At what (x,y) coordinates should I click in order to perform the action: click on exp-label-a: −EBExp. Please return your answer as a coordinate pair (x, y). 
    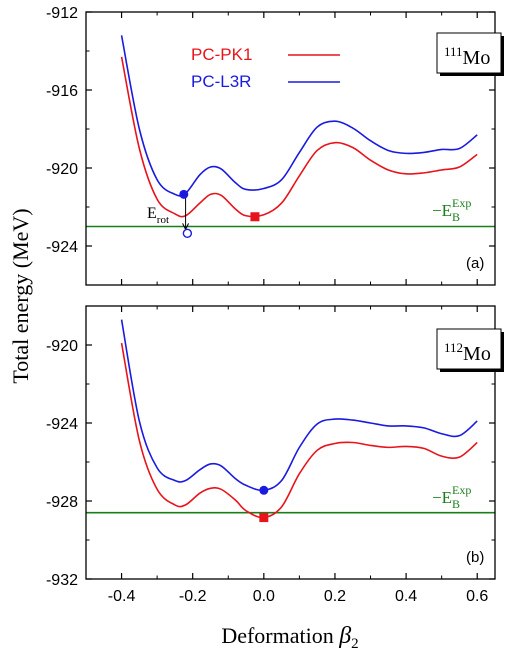
    Looking at the image, I should click on (451, 210).